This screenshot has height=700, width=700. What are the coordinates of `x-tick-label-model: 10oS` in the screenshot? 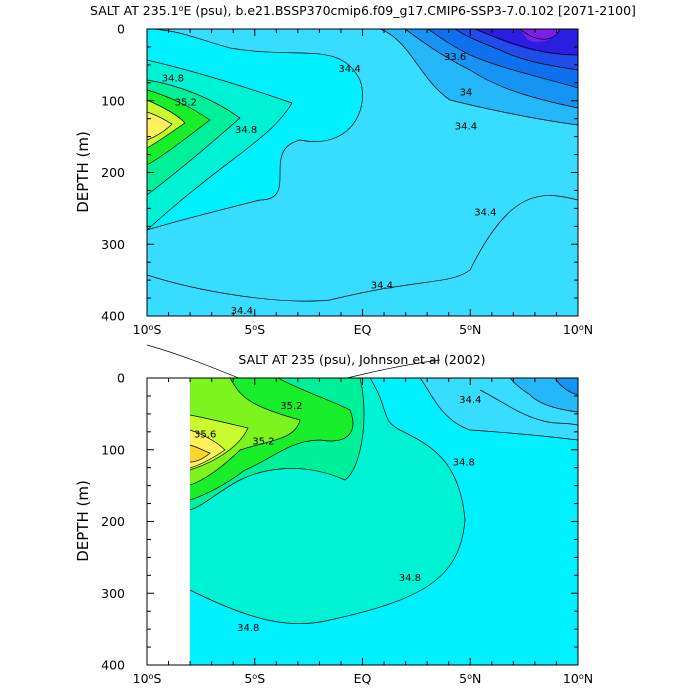 It's located at (147, 329).